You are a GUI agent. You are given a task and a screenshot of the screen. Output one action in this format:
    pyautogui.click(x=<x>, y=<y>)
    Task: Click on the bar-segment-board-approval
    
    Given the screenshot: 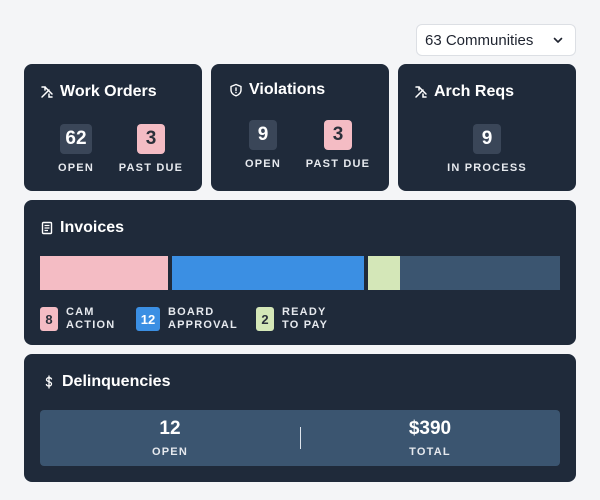 What is the action you would take?
    pyautogui.click(x=268, y=273)
    